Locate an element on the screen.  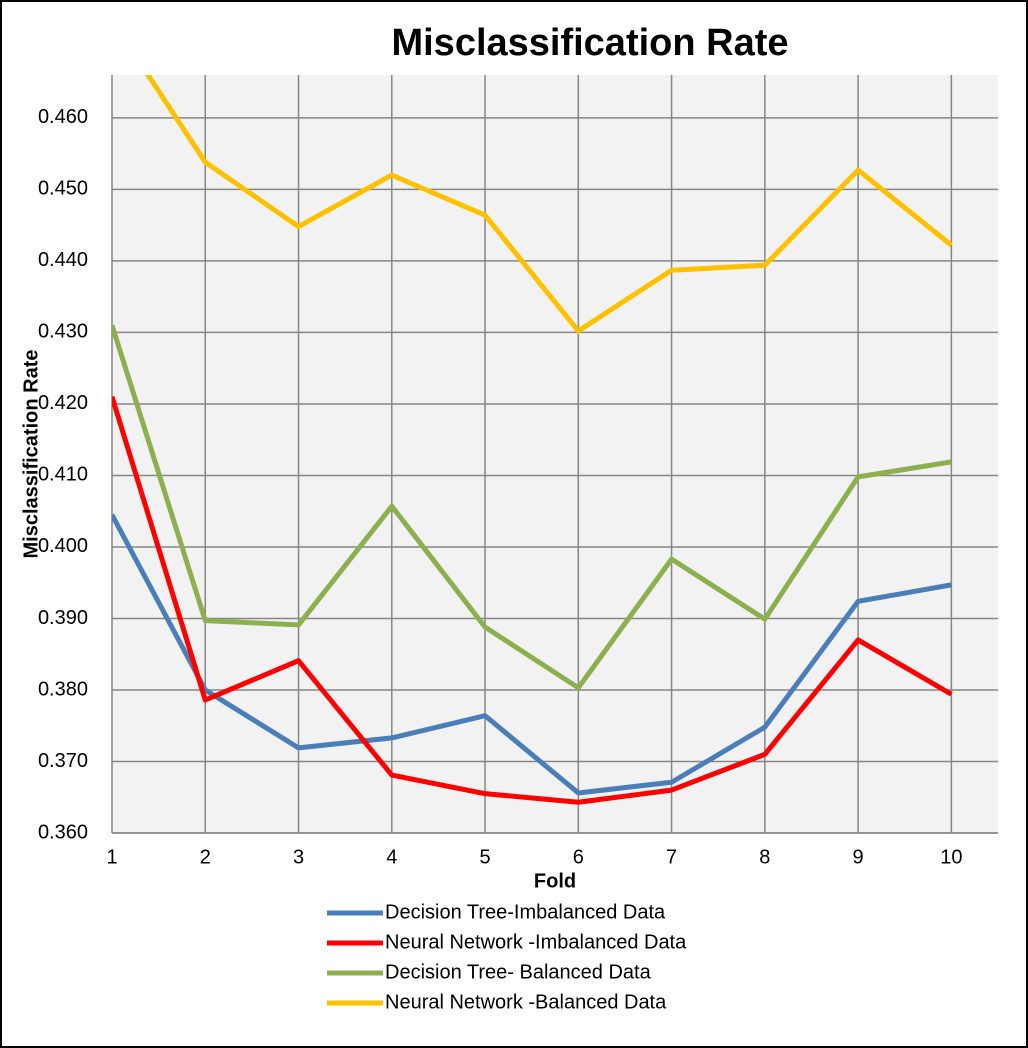
y-tick-label: 0.390 is located at coordinates (63, 618).